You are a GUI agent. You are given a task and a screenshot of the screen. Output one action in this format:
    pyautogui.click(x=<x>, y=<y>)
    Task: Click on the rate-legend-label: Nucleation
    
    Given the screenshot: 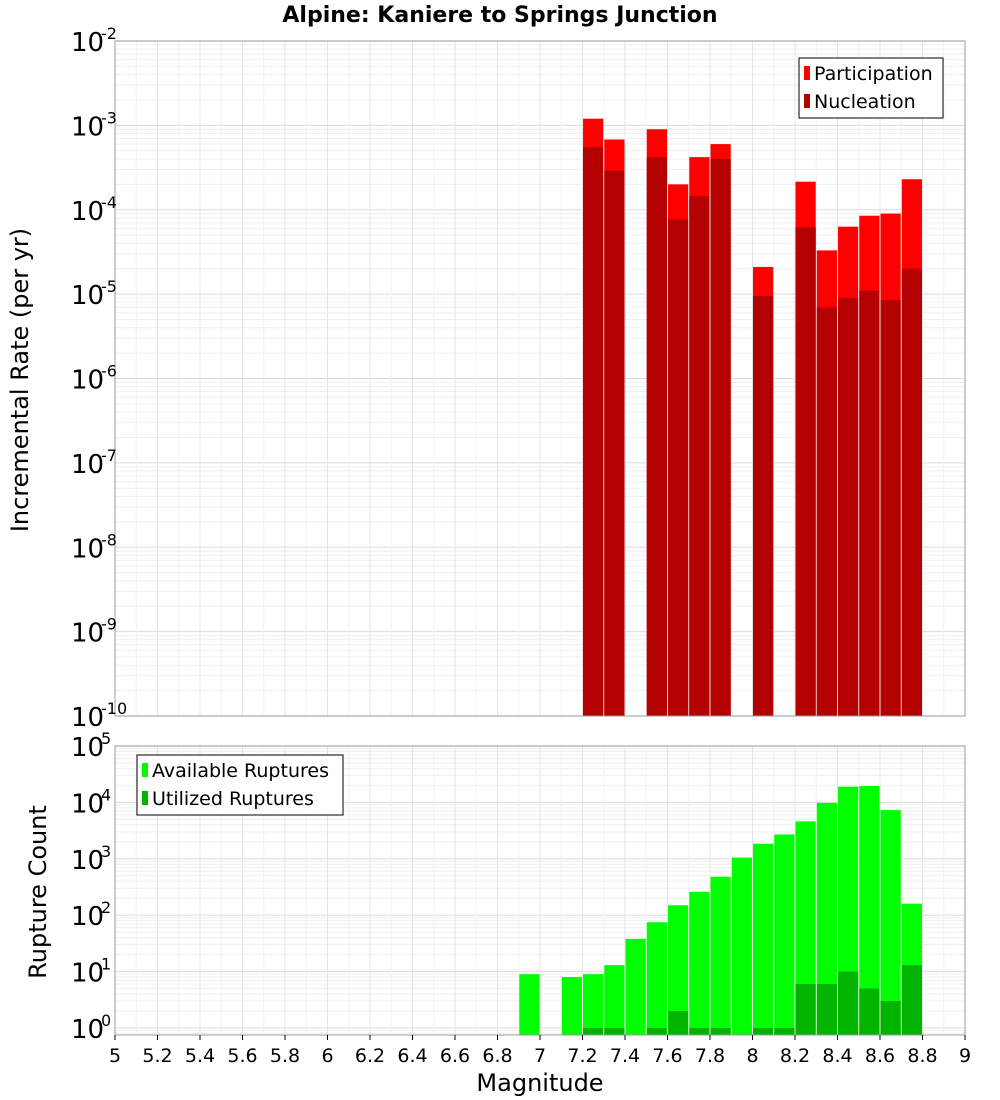 What is the action you would take?
    pyautogui.click(x=865, y=102)
    